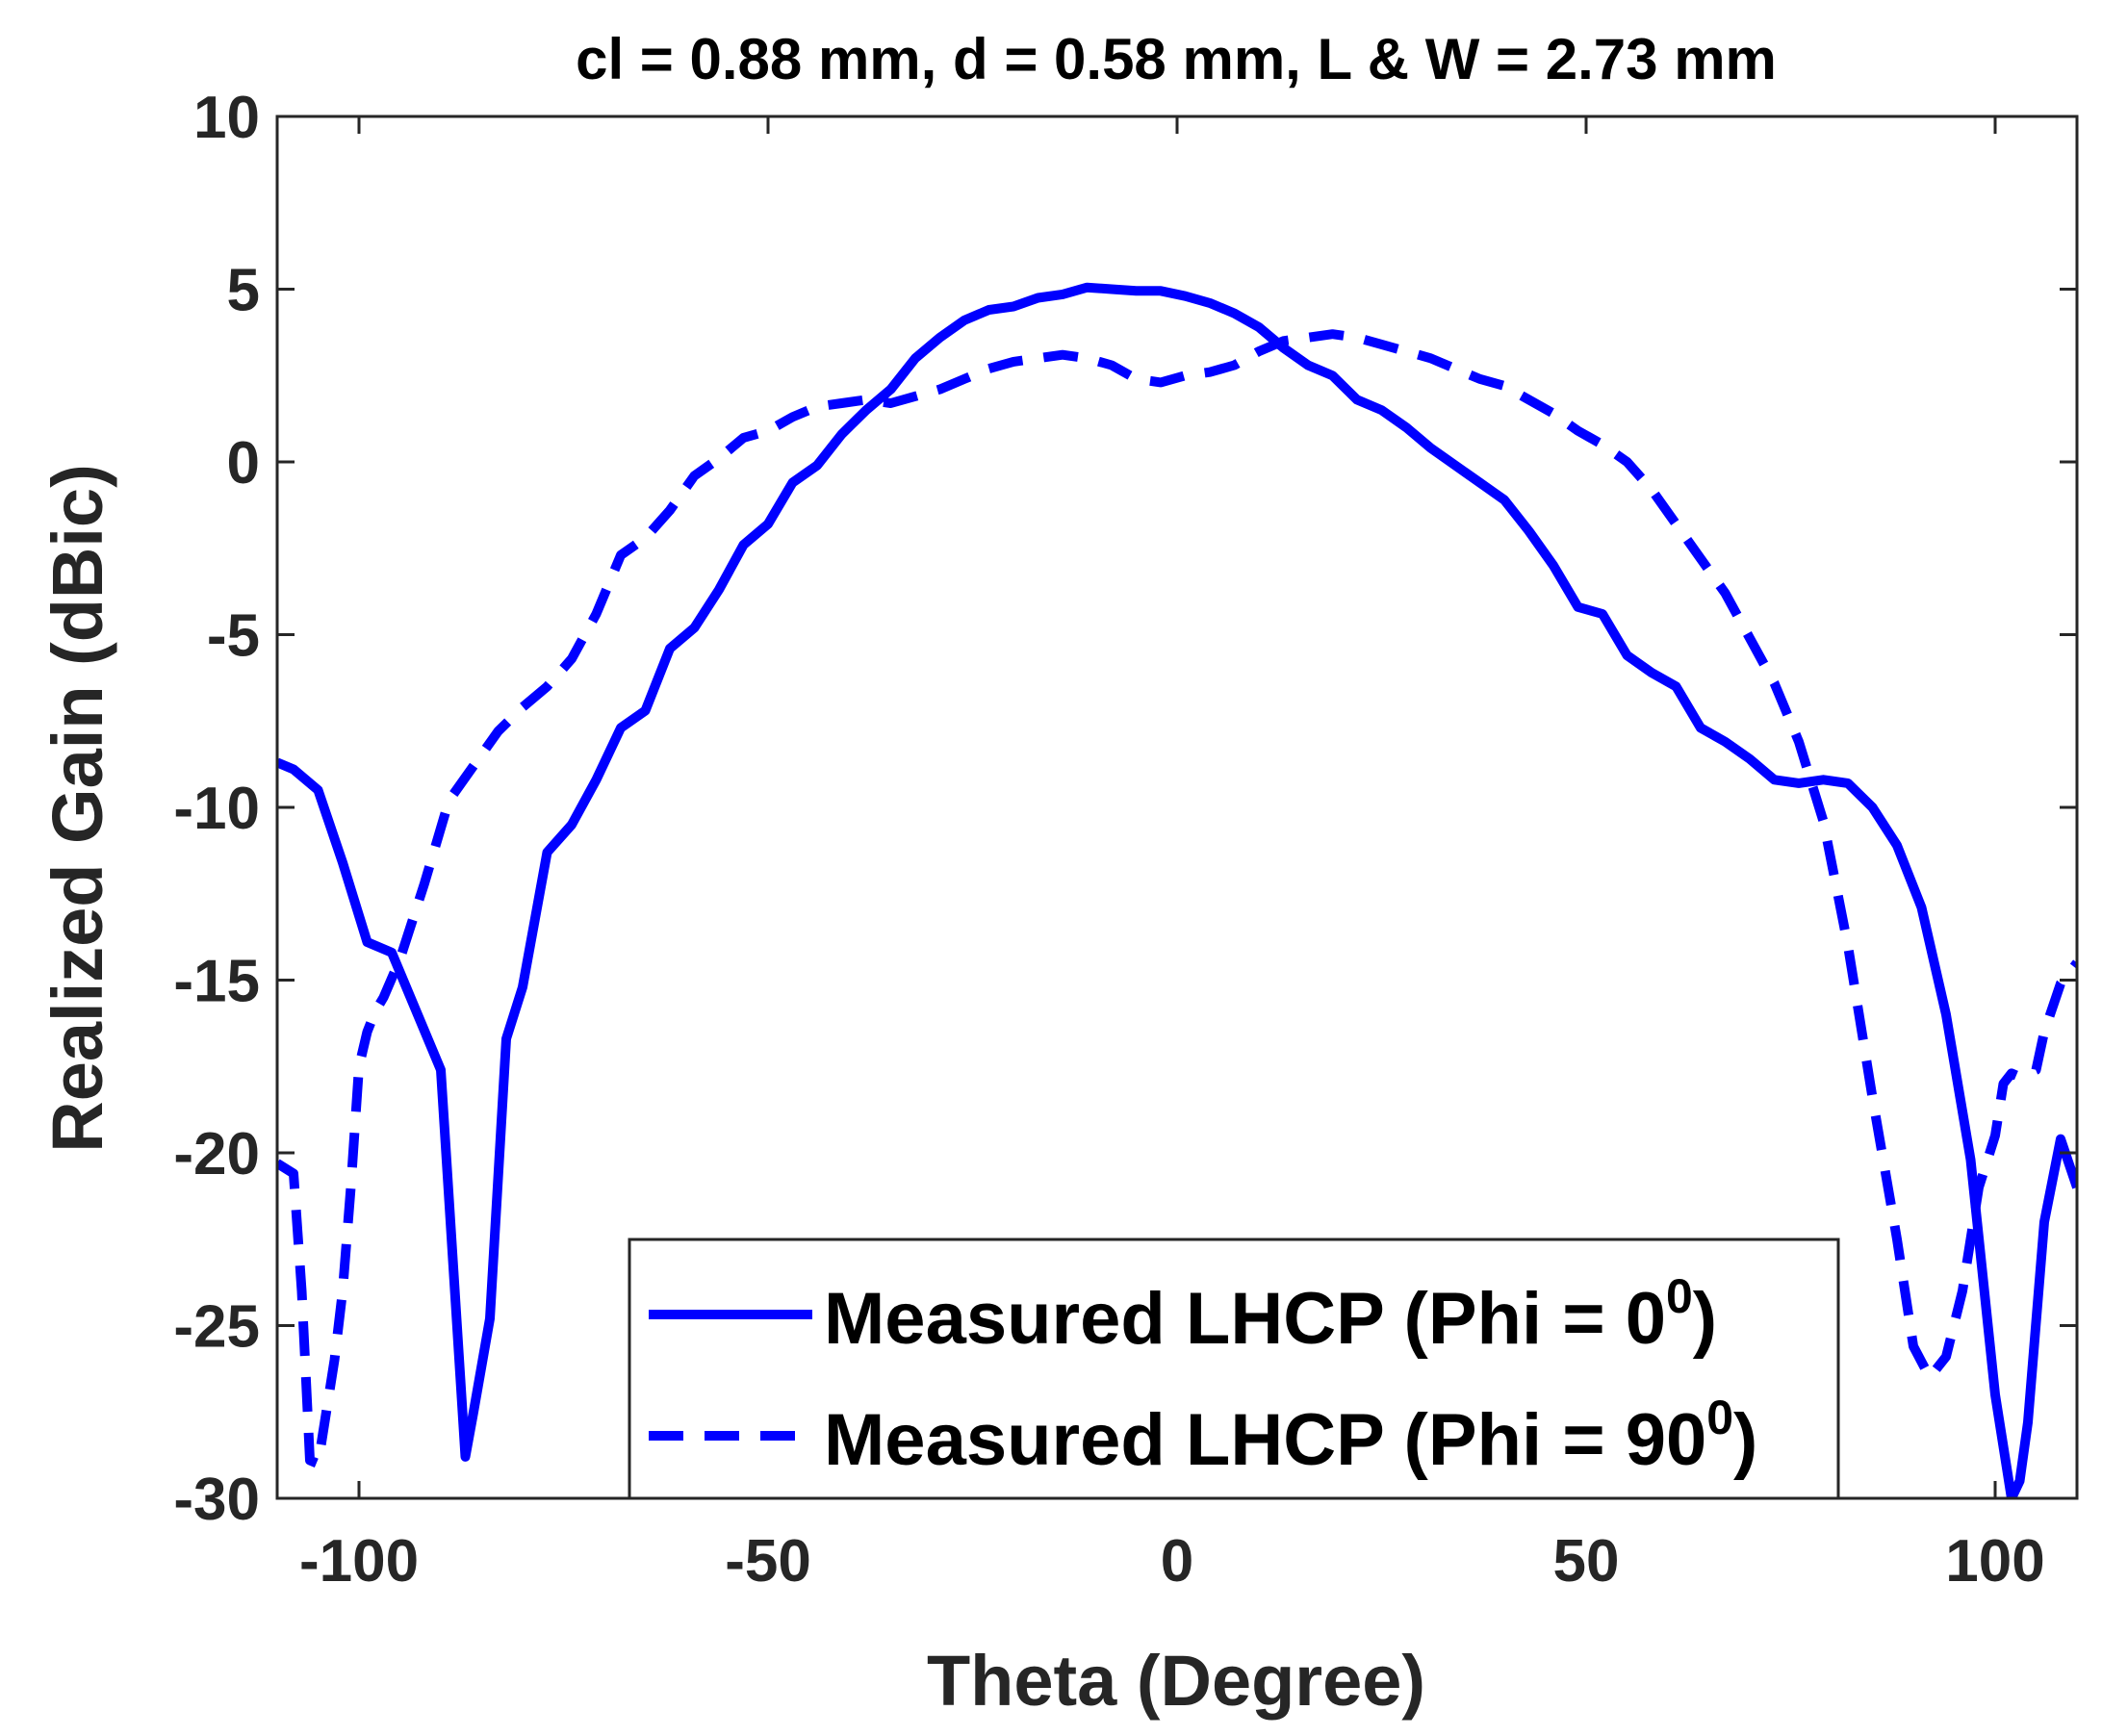 Image resolution: width=2102 pixels, height=1736 pixels. I want to click on y-tick-label: 10, so click(226, 118).